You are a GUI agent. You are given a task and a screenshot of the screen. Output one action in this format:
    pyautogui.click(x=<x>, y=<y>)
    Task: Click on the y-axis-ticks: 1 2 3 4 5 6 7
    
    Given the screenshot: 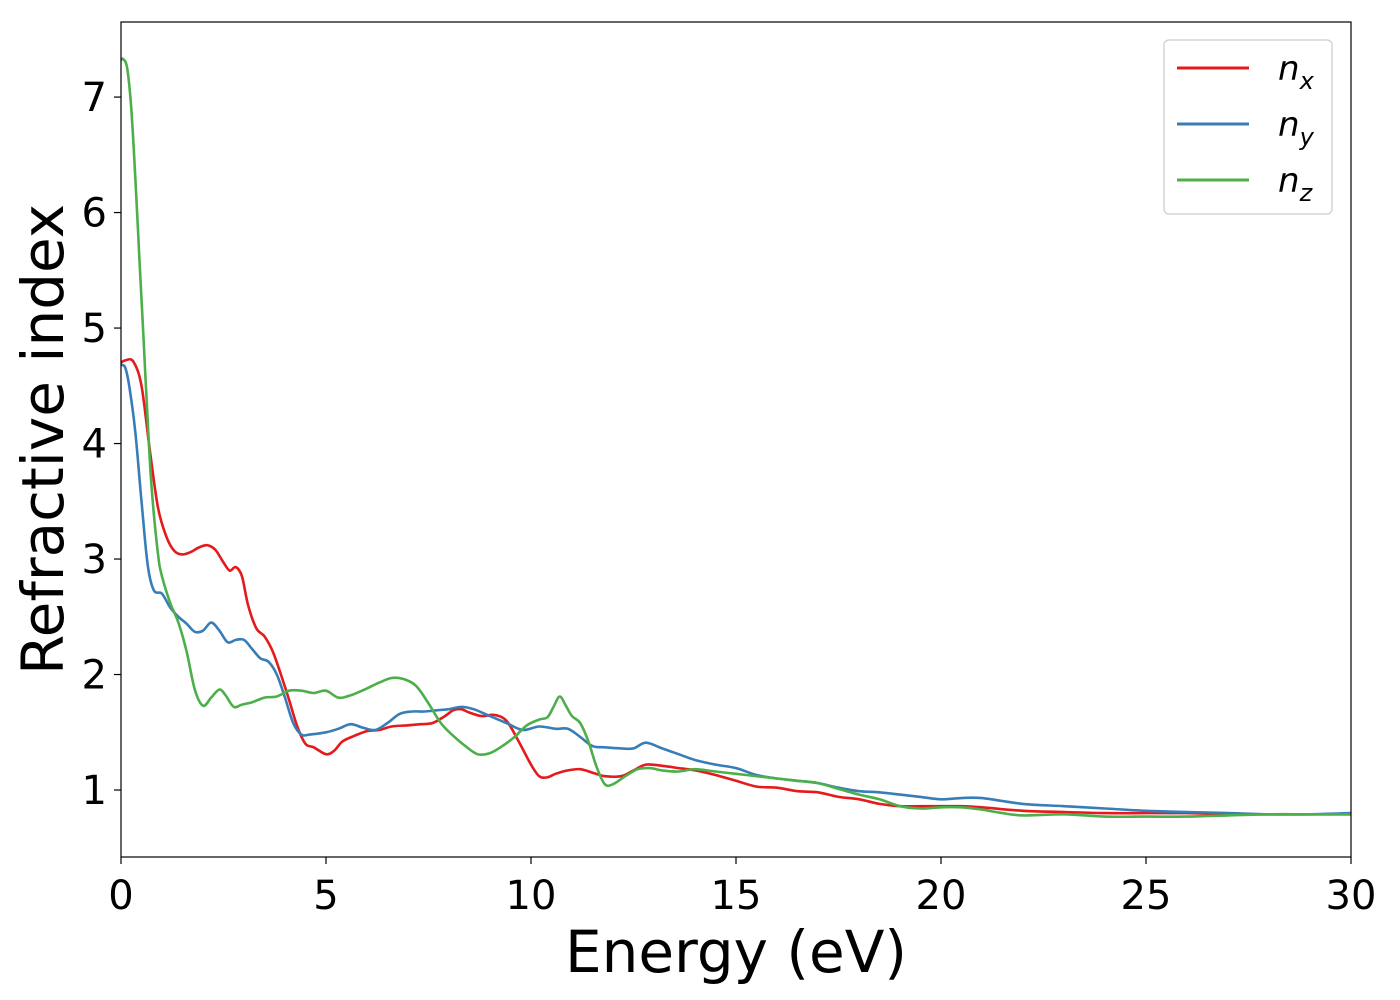 What is the action you would take?
    pyautogui.click(x=101, y=444)
    